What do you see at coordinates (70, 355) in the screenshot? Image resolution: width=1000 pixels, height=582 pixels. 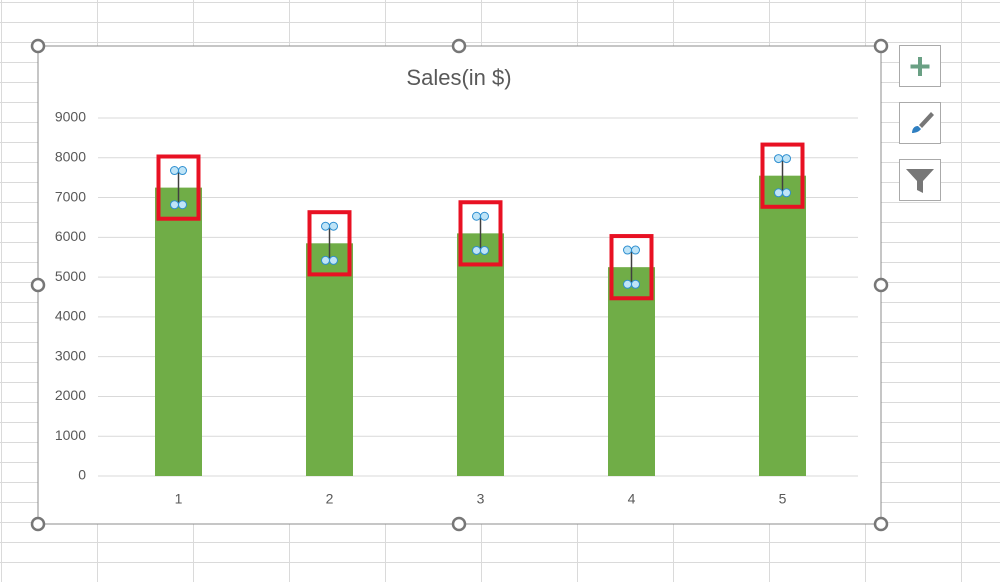 I see `y-tick-label: 3000` at bounding box center [70, 355].